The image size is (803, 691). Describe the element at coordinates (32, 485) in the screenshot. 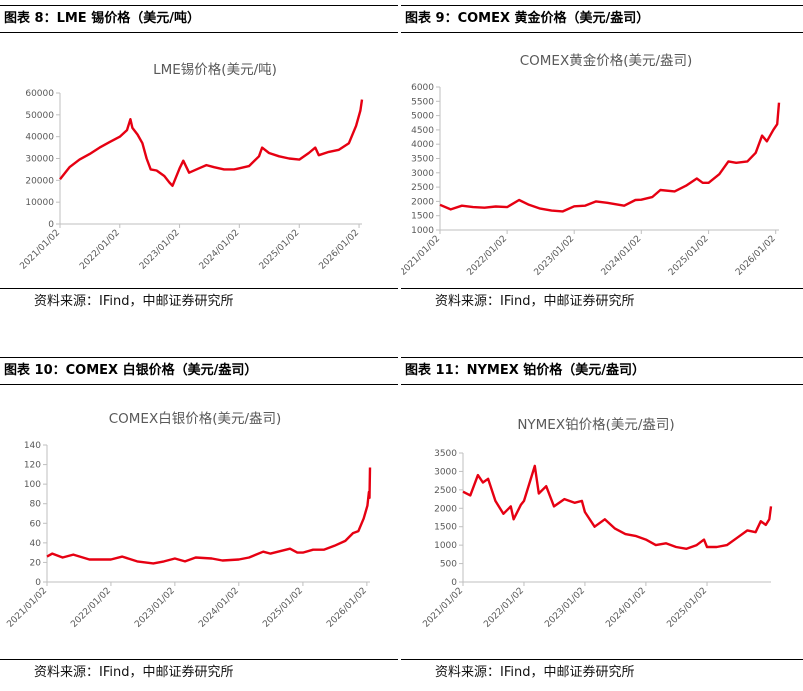

I see `y-tick-label: 100` at that location.